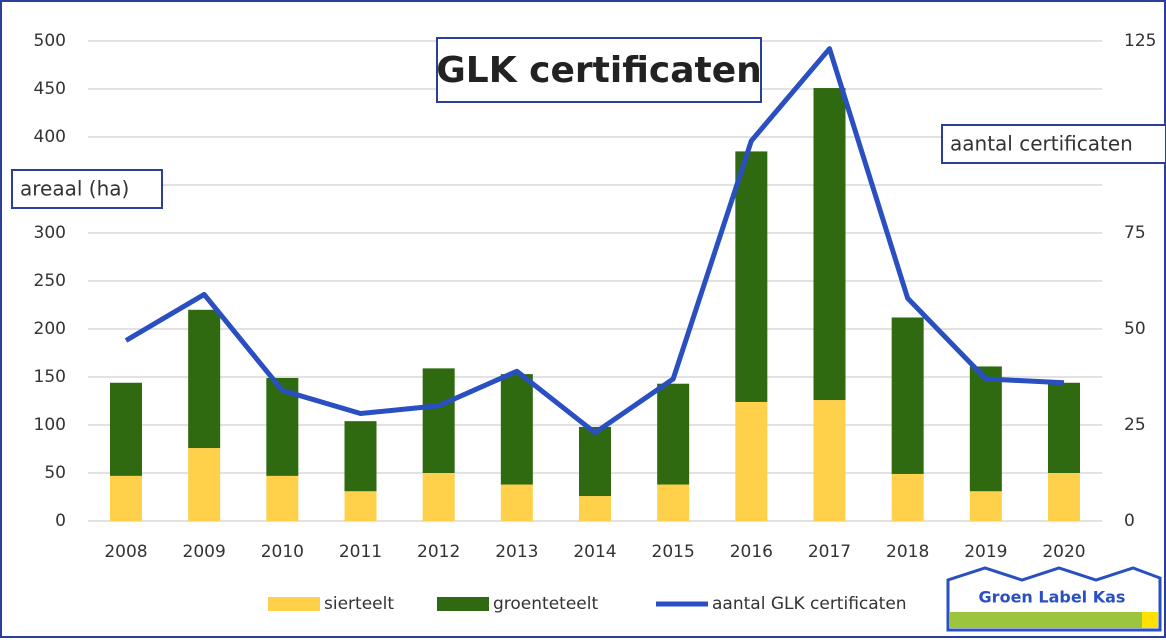 The image size is (1166, 642). Describe the element at coordinates (50, 425) in the screenshot. I see `y-tick-label: 100` at that location.